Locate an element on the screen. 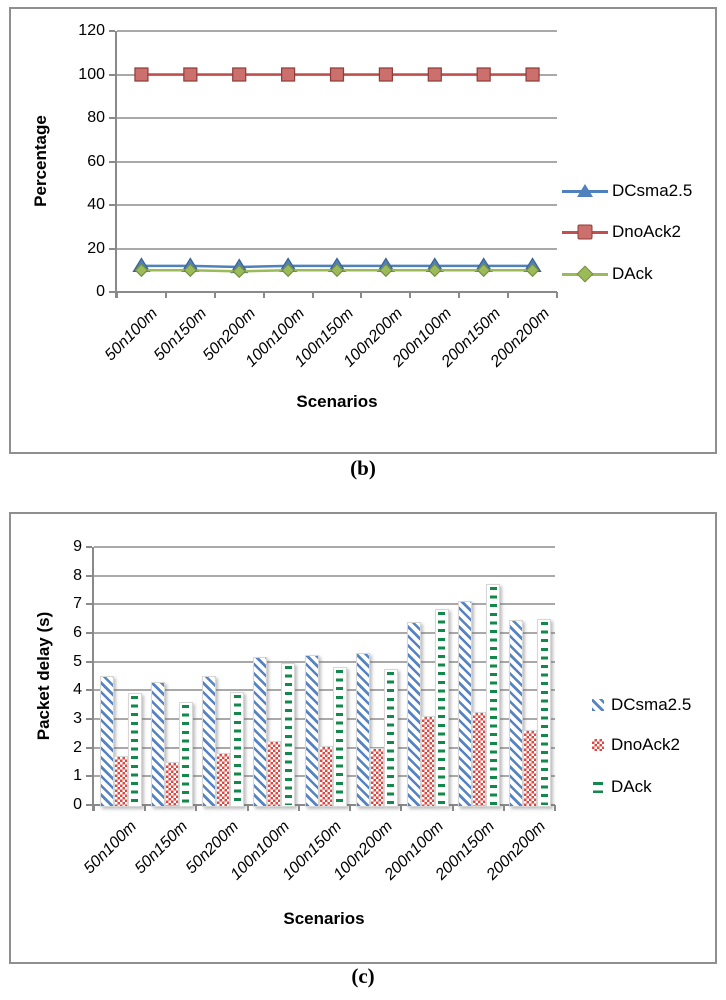 The height and width of the screenshot is (1000, 726). legend-line-sample-blue is located at coordinates (585, 190).